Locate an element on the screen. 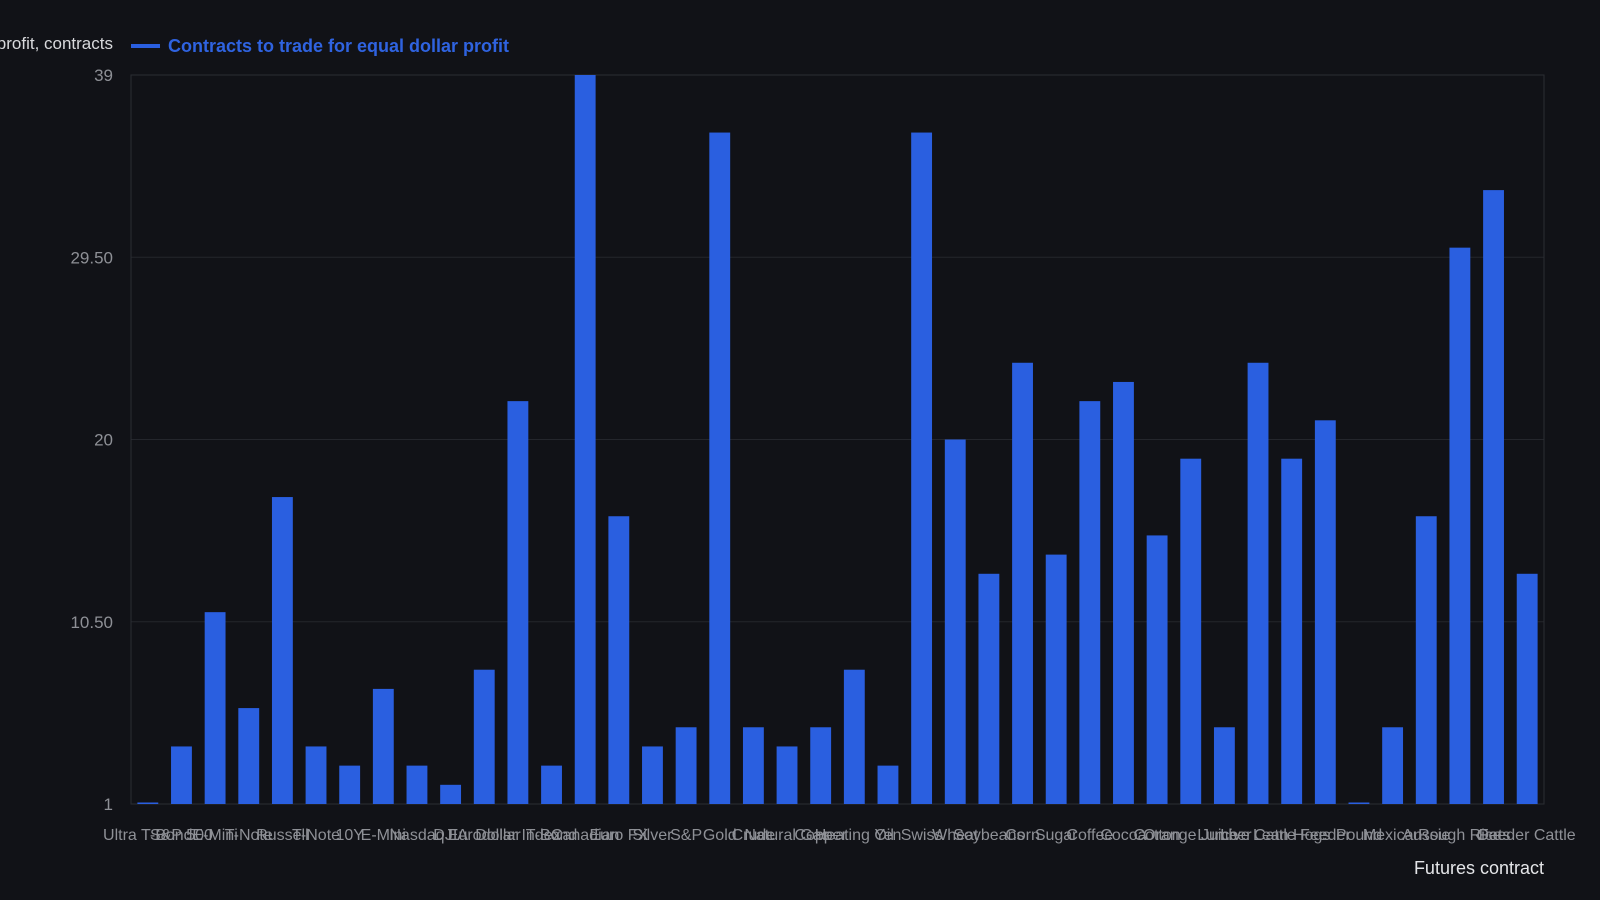  x-category-label: Rough Rice is located at coordinates (1460, 835).